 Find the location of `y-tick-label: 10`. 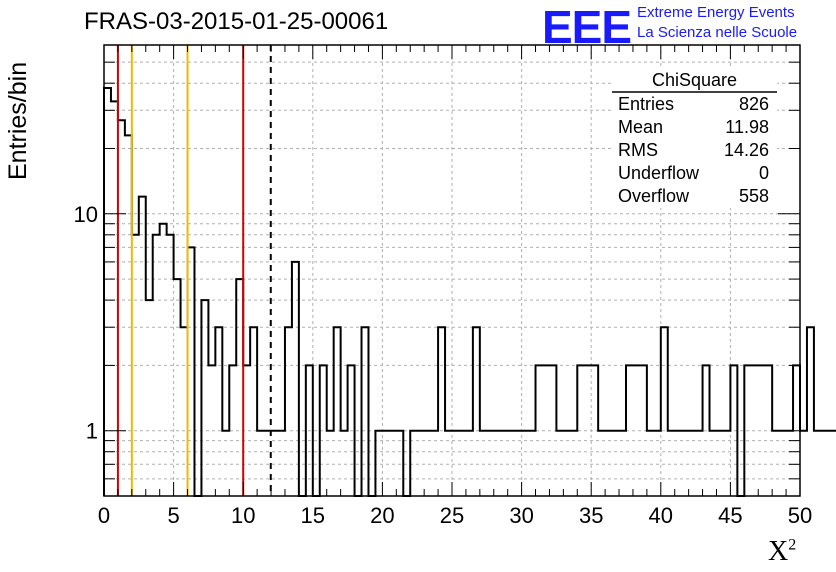

y-tick-label: 10 is located at coordinates (86, 214).